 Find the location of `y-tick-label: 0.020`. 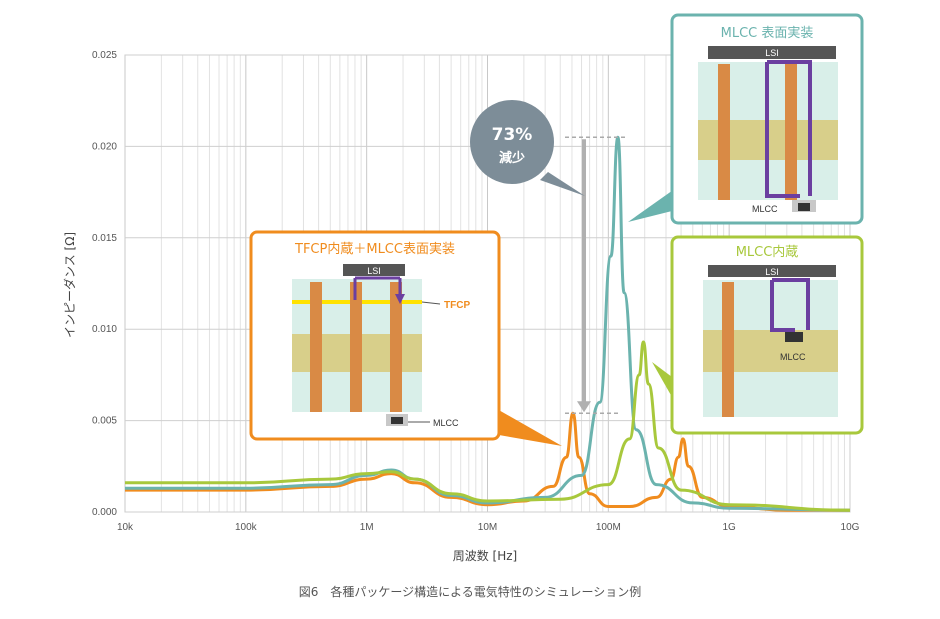

y-tick-label: 0.020 is located at coordinates (104, 146).